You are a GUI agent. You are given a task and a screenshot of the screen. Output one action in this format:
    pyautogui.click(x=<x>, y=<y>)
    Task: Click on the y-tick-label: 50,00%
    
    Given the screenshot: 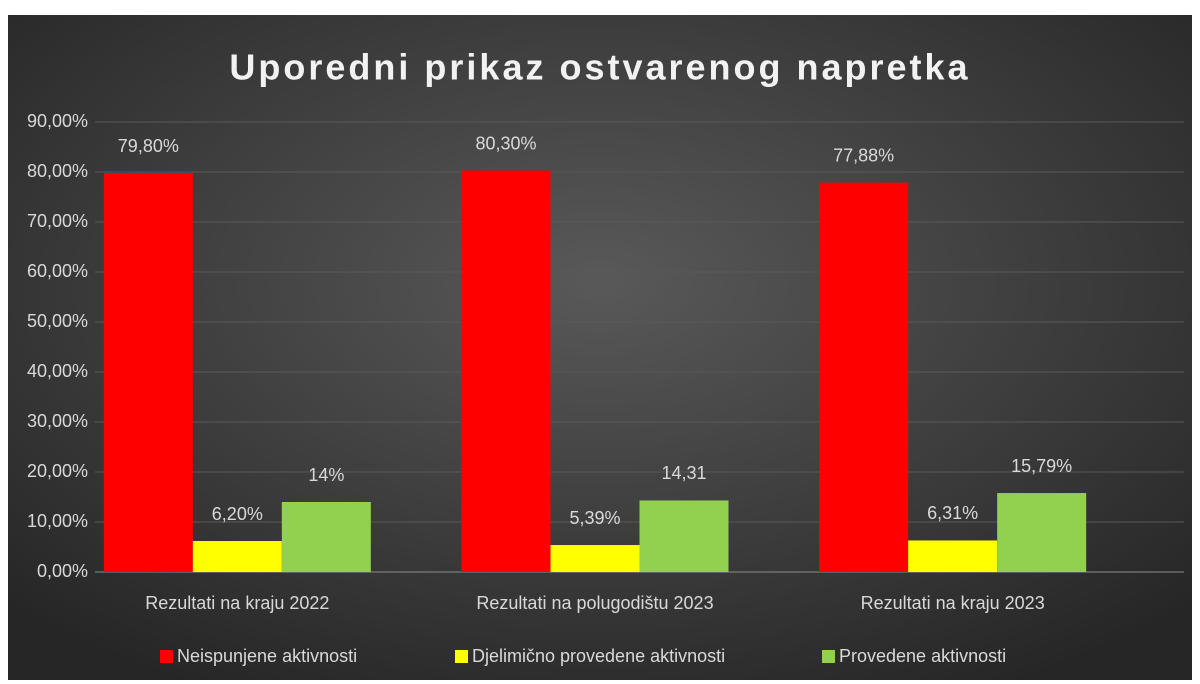 What is the action you would take?
    pyautogui.click(x=57, y=321)
    